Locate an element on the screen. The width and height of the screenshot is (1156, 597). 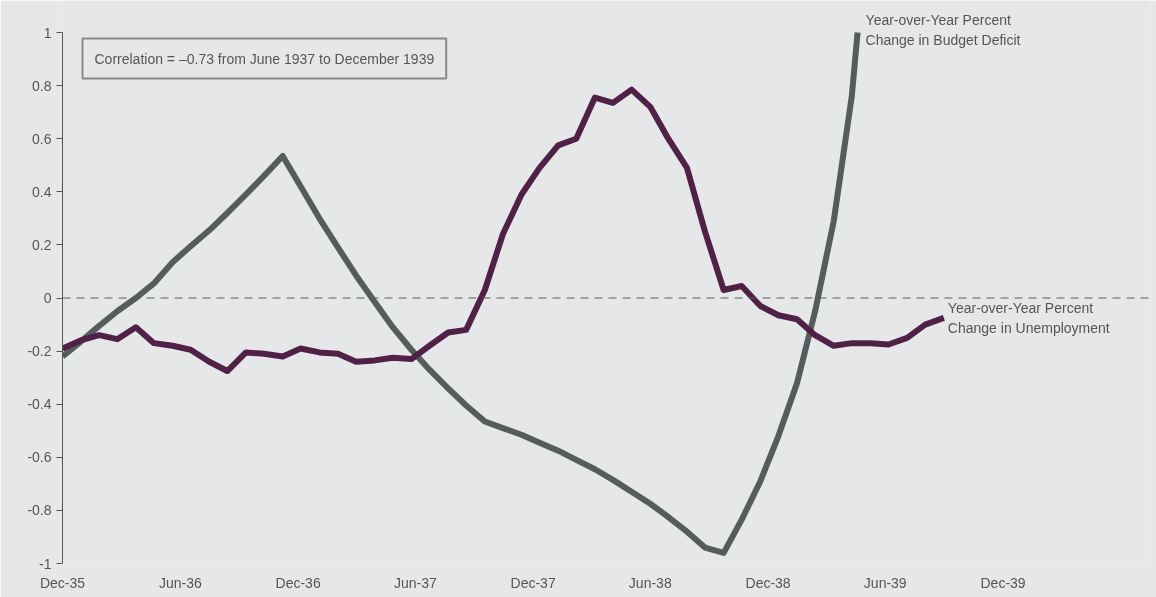
series-label: Year-over-Year Percent Change in Budget Deficit is located at coordinates (943, 29).